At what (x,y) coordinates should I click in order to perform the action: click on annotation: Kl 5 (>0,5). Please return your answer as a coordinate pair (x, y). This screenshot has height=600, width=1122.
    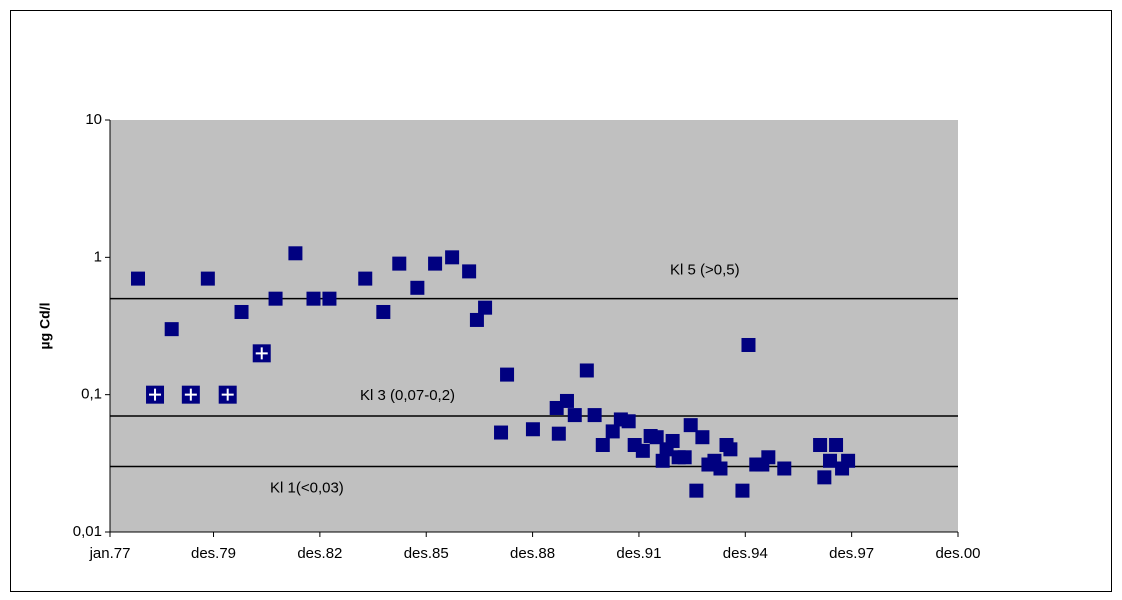
    Looking at the image, I should click on (705, 270).